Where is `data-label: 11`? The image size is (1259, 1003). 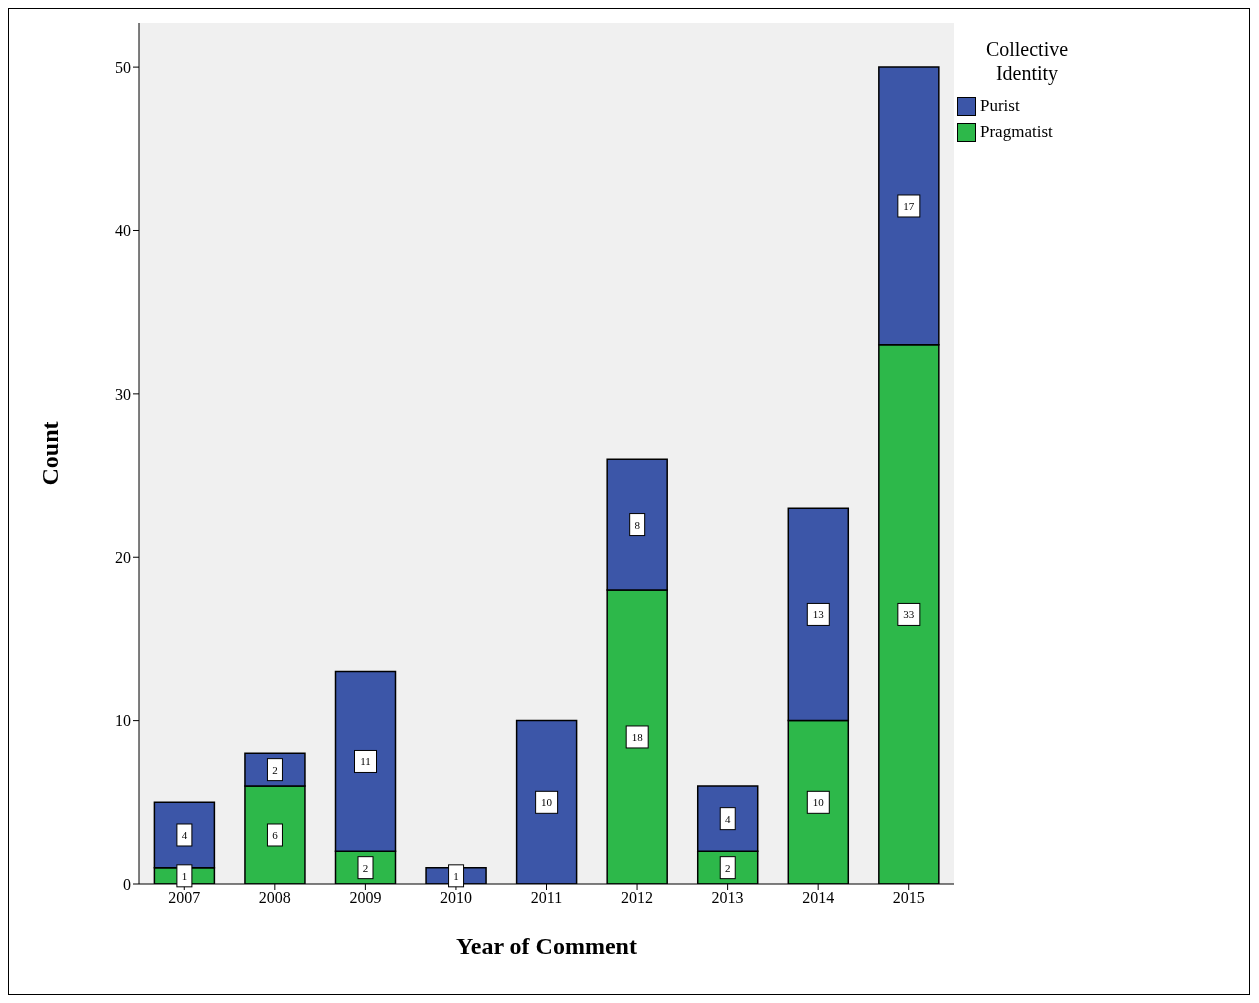
data-label: 11 is located at coordinates (365, 761).